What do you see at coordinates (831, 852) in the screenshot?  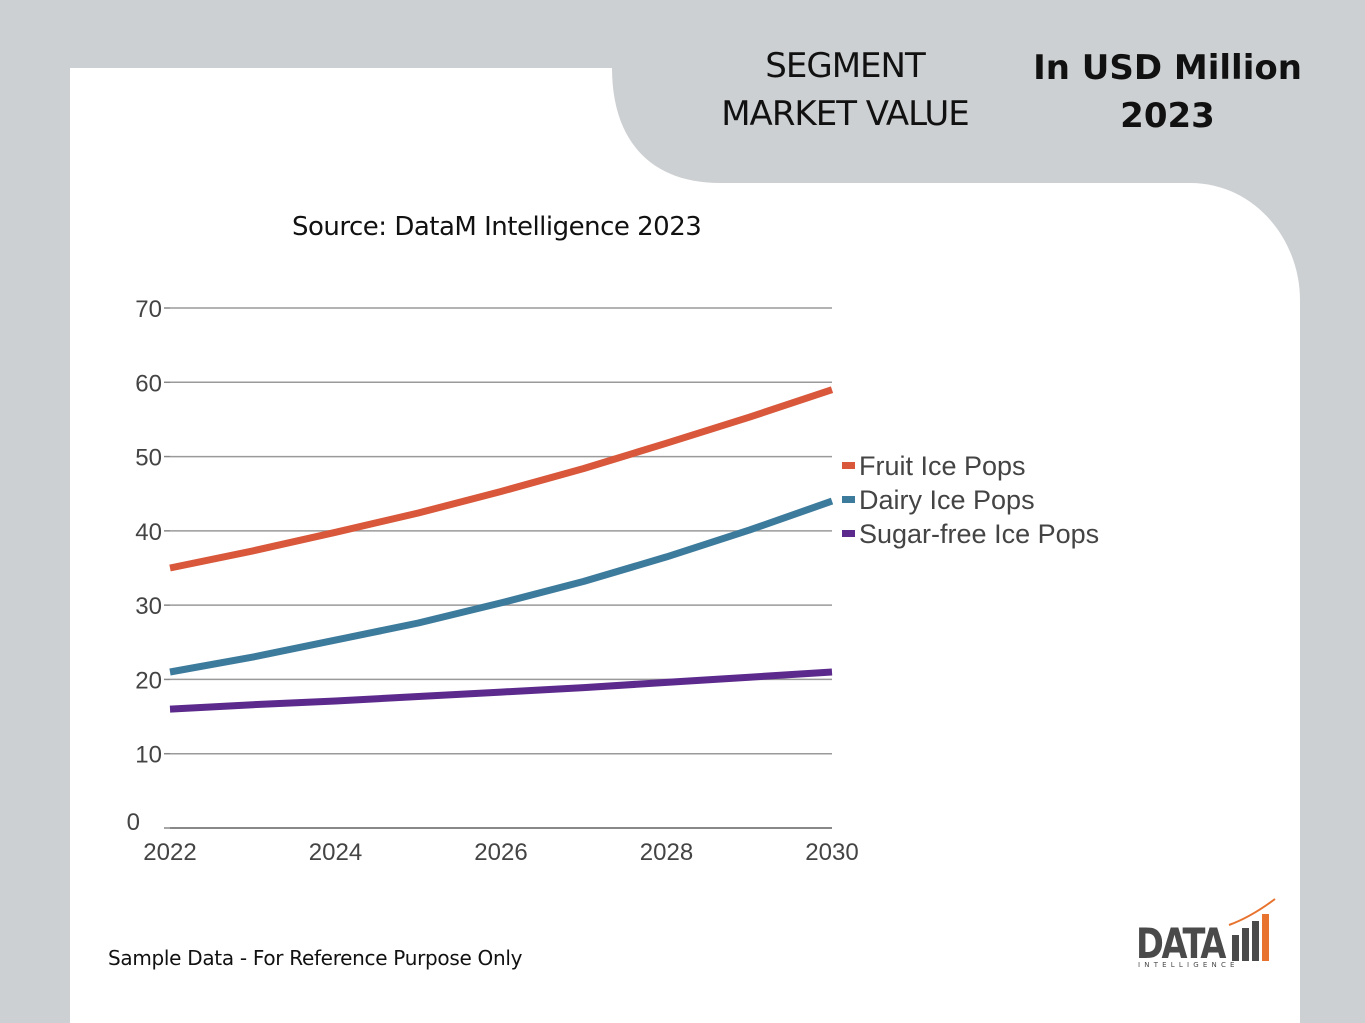 I see `x-tick-label: 2030` at bounding box center [831, 852].